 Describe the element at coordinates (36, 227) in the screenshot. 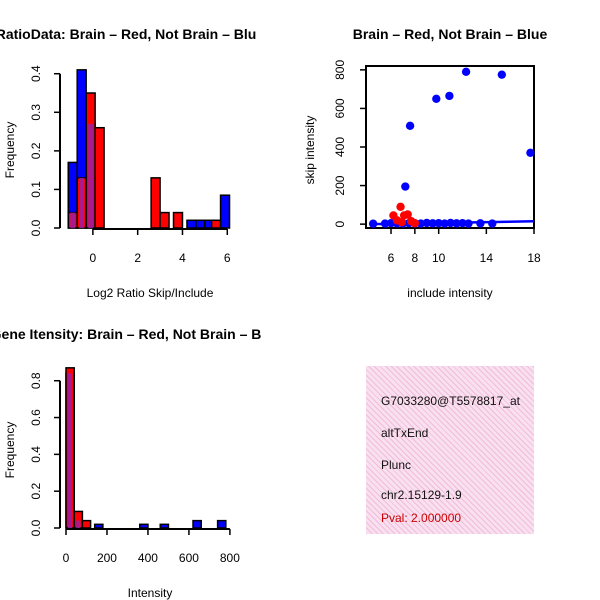

I see `ratio-y-tick-label-0: 0.0` at that location.